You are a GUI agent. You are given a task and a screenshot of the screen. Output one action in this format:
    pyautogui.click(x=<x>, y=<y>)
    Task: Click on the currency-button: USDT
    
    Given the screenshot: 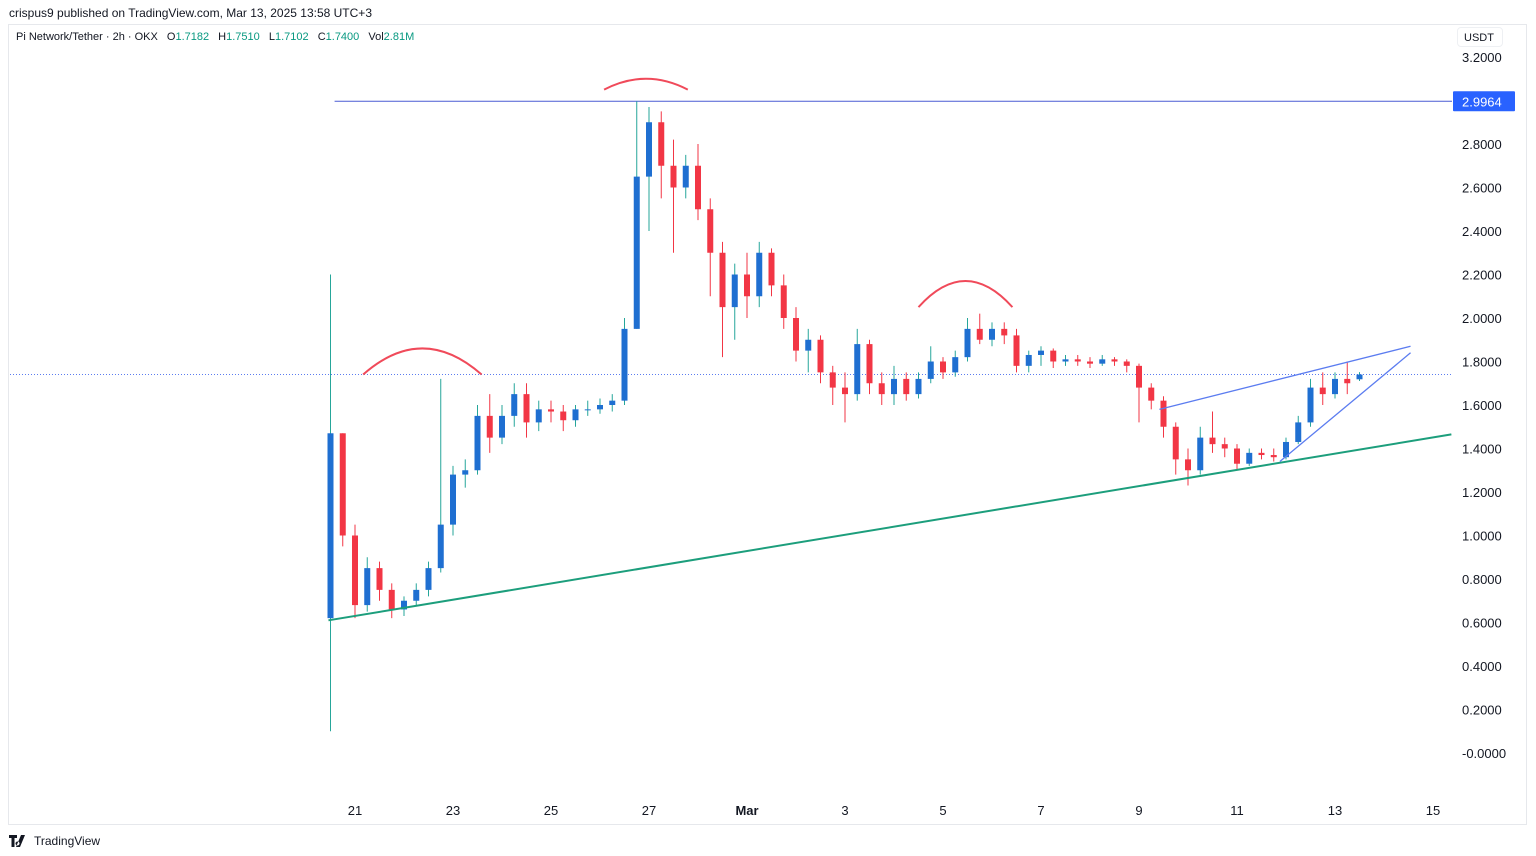 What is the action you would take?
    pyautogui.click(x=1480, y=37)
    